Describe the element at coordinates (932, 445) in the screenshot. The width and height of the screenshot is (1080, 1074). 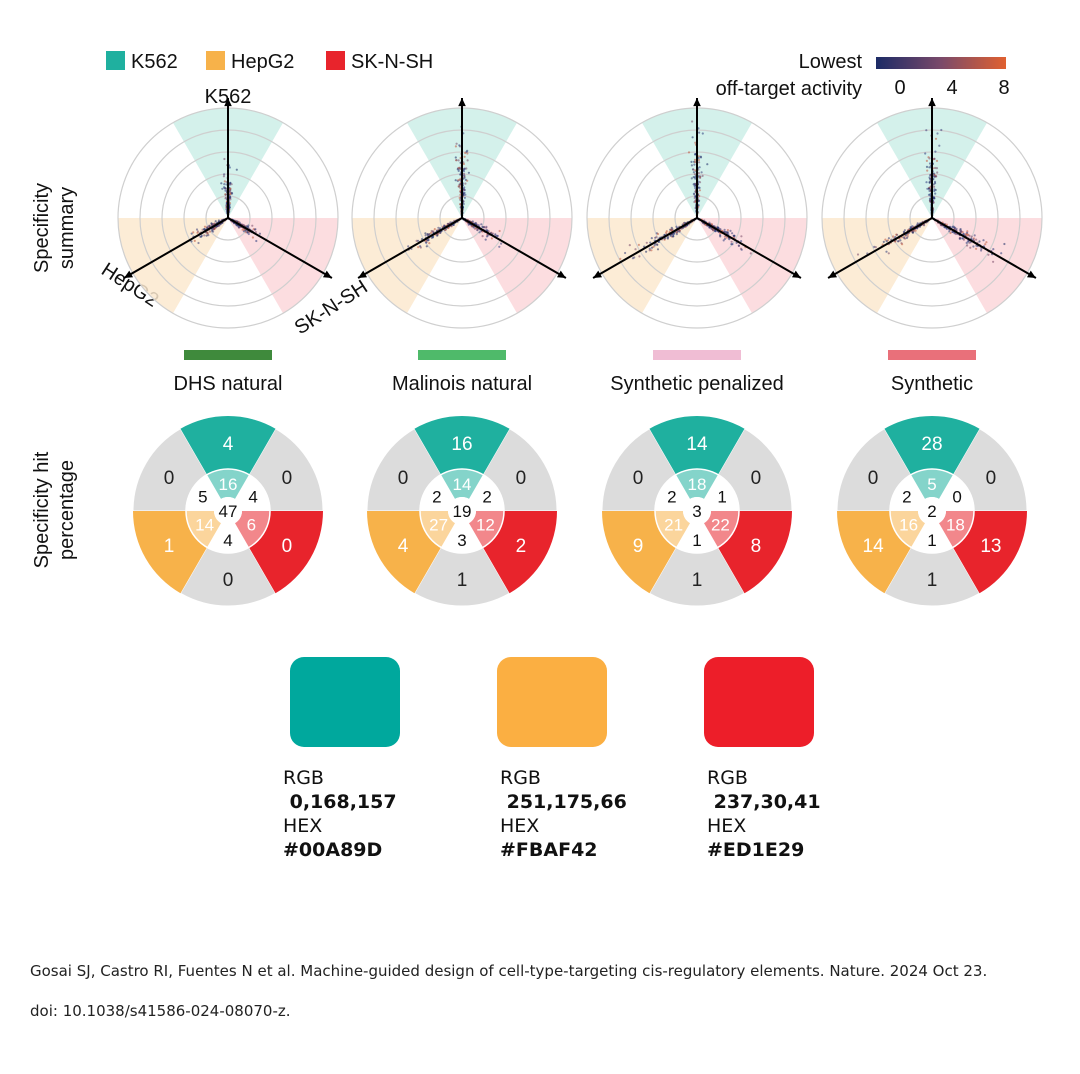
I see `sector-k562` at that location.